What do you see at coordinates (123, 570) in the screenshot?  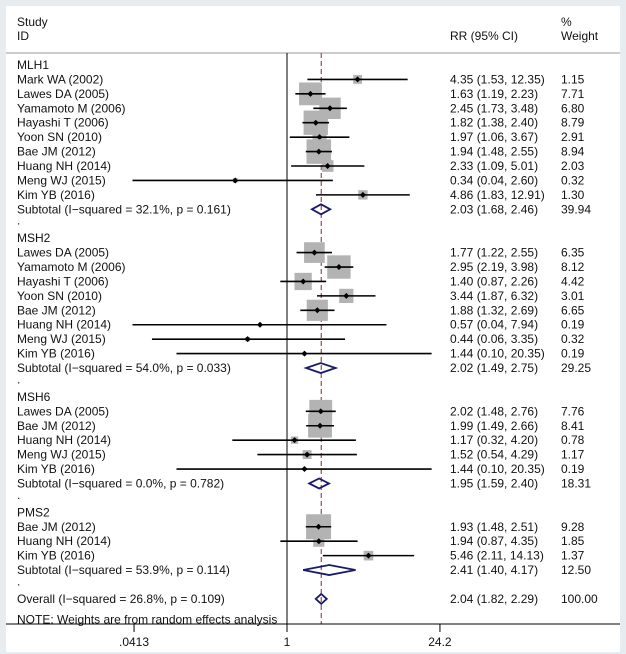 I see `subtotal-label: Subtotal (I−squared = 53.9%, p = 0.114)` at bounding box center [123, 570].